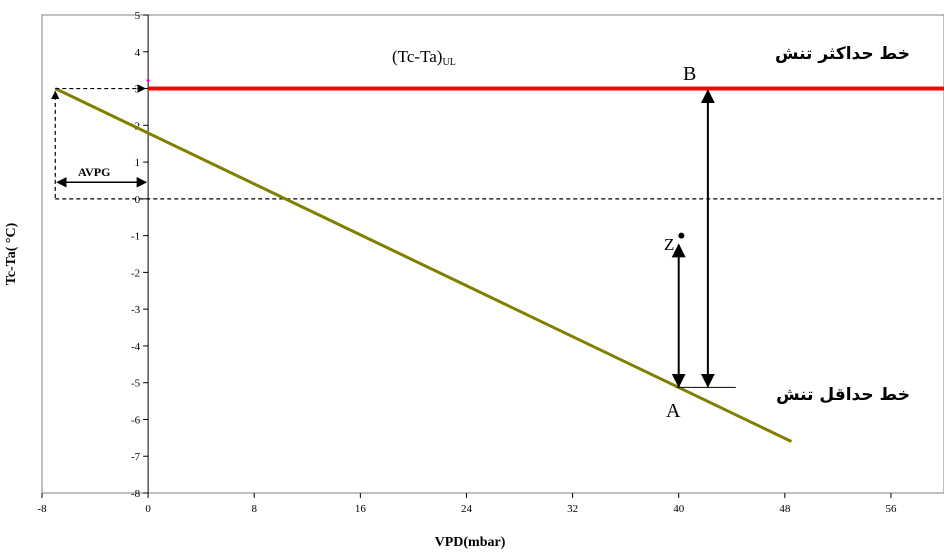 The height and width of the screenshot is (554, 944). I want to click on point-z-marker, so click(681, 235).